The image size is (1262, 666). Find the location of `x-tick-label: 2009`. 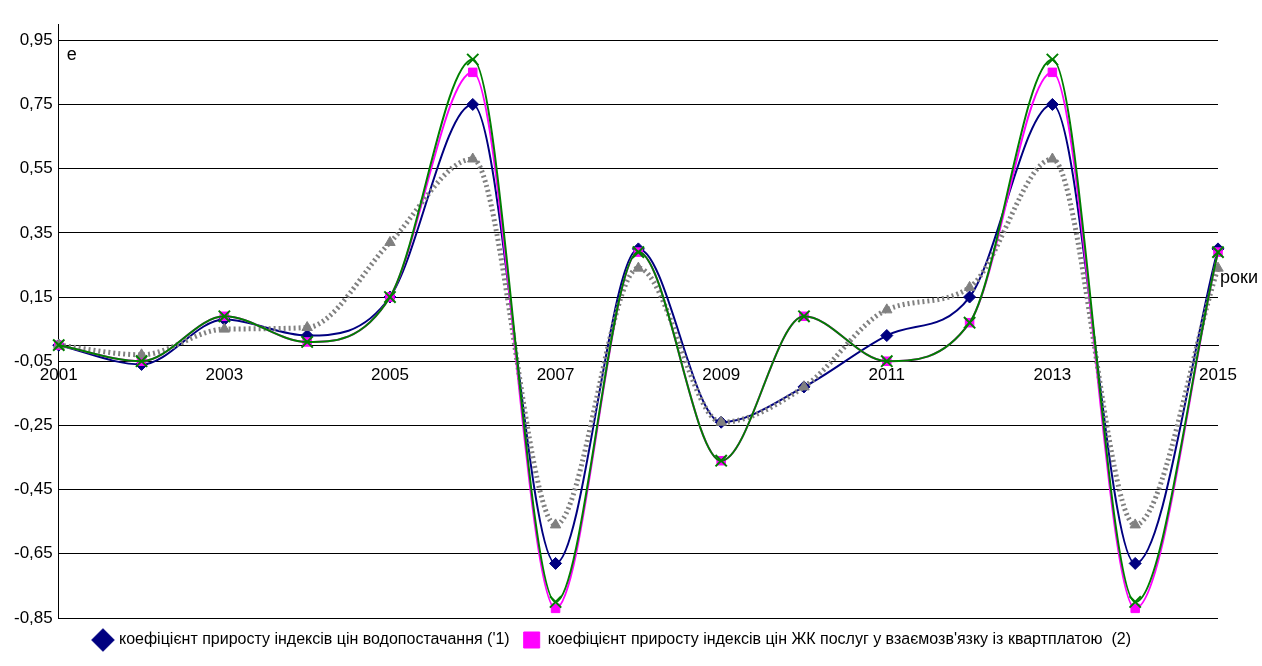

x-tick-label: 2009 is located at coordinates (721, 375).